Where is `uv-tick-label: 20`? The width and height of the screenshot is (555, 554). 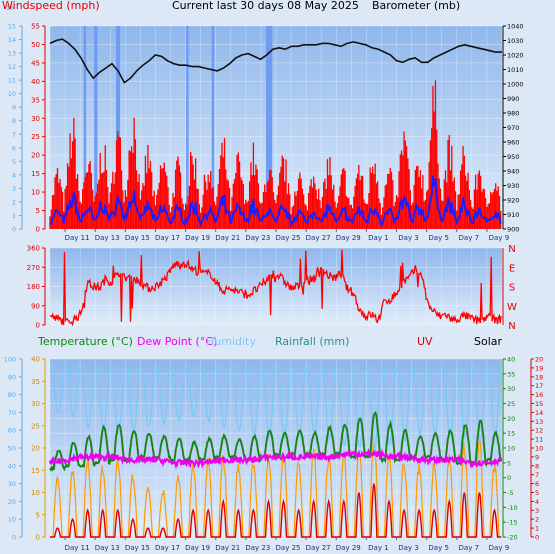
uv-tick-label: 20 is located at coordinates (539, 360).